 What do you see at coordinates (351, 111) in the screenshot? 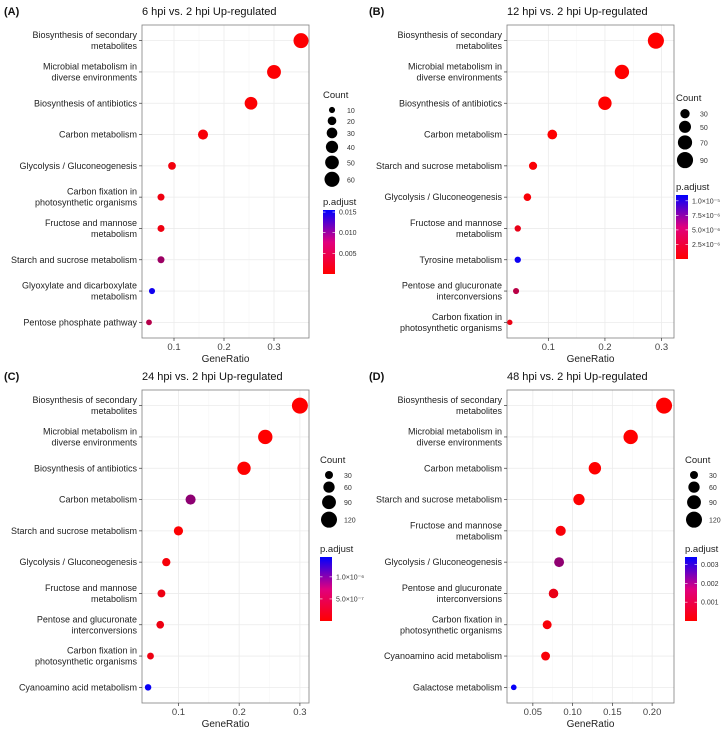
I see `size-legend-label: 10` at bounding box center [351, 111].